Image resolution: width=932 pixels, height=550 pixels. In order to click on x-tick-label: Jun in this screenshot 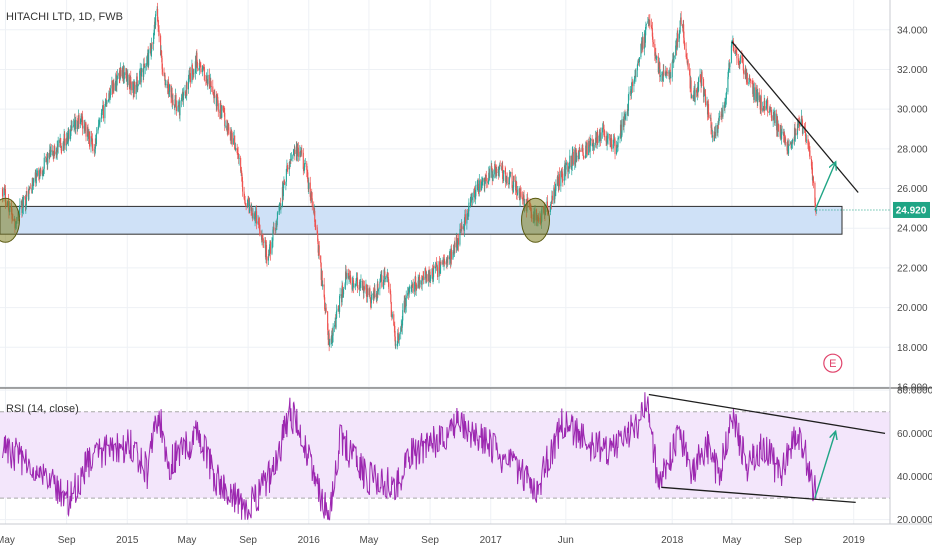, I will do `click(566, 540)`.